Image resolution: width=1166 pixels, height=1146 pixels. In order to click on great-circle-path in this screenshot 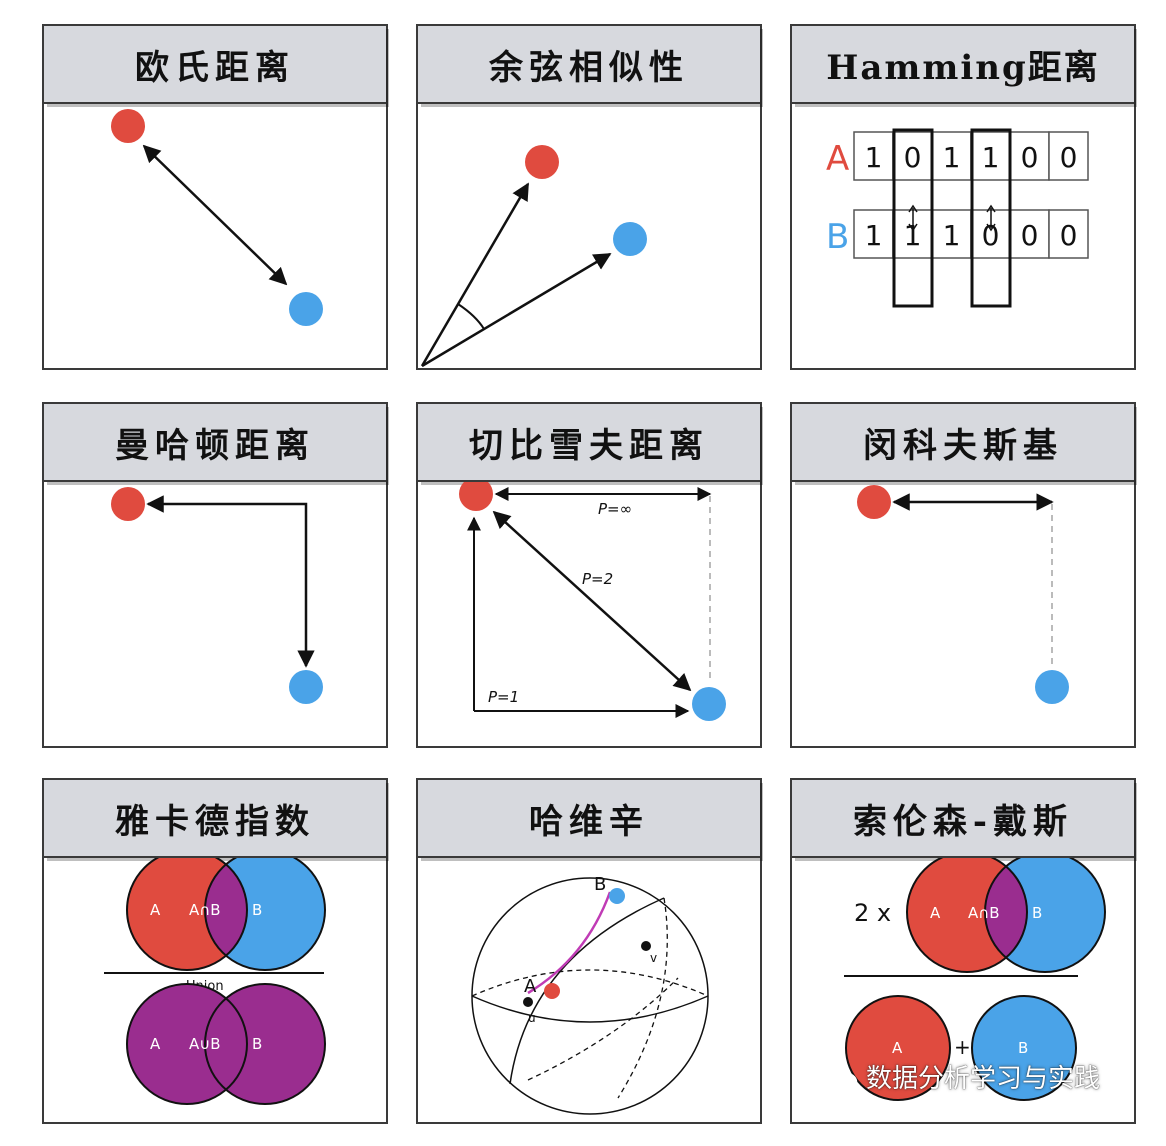, I will do `click(569, 943)`.